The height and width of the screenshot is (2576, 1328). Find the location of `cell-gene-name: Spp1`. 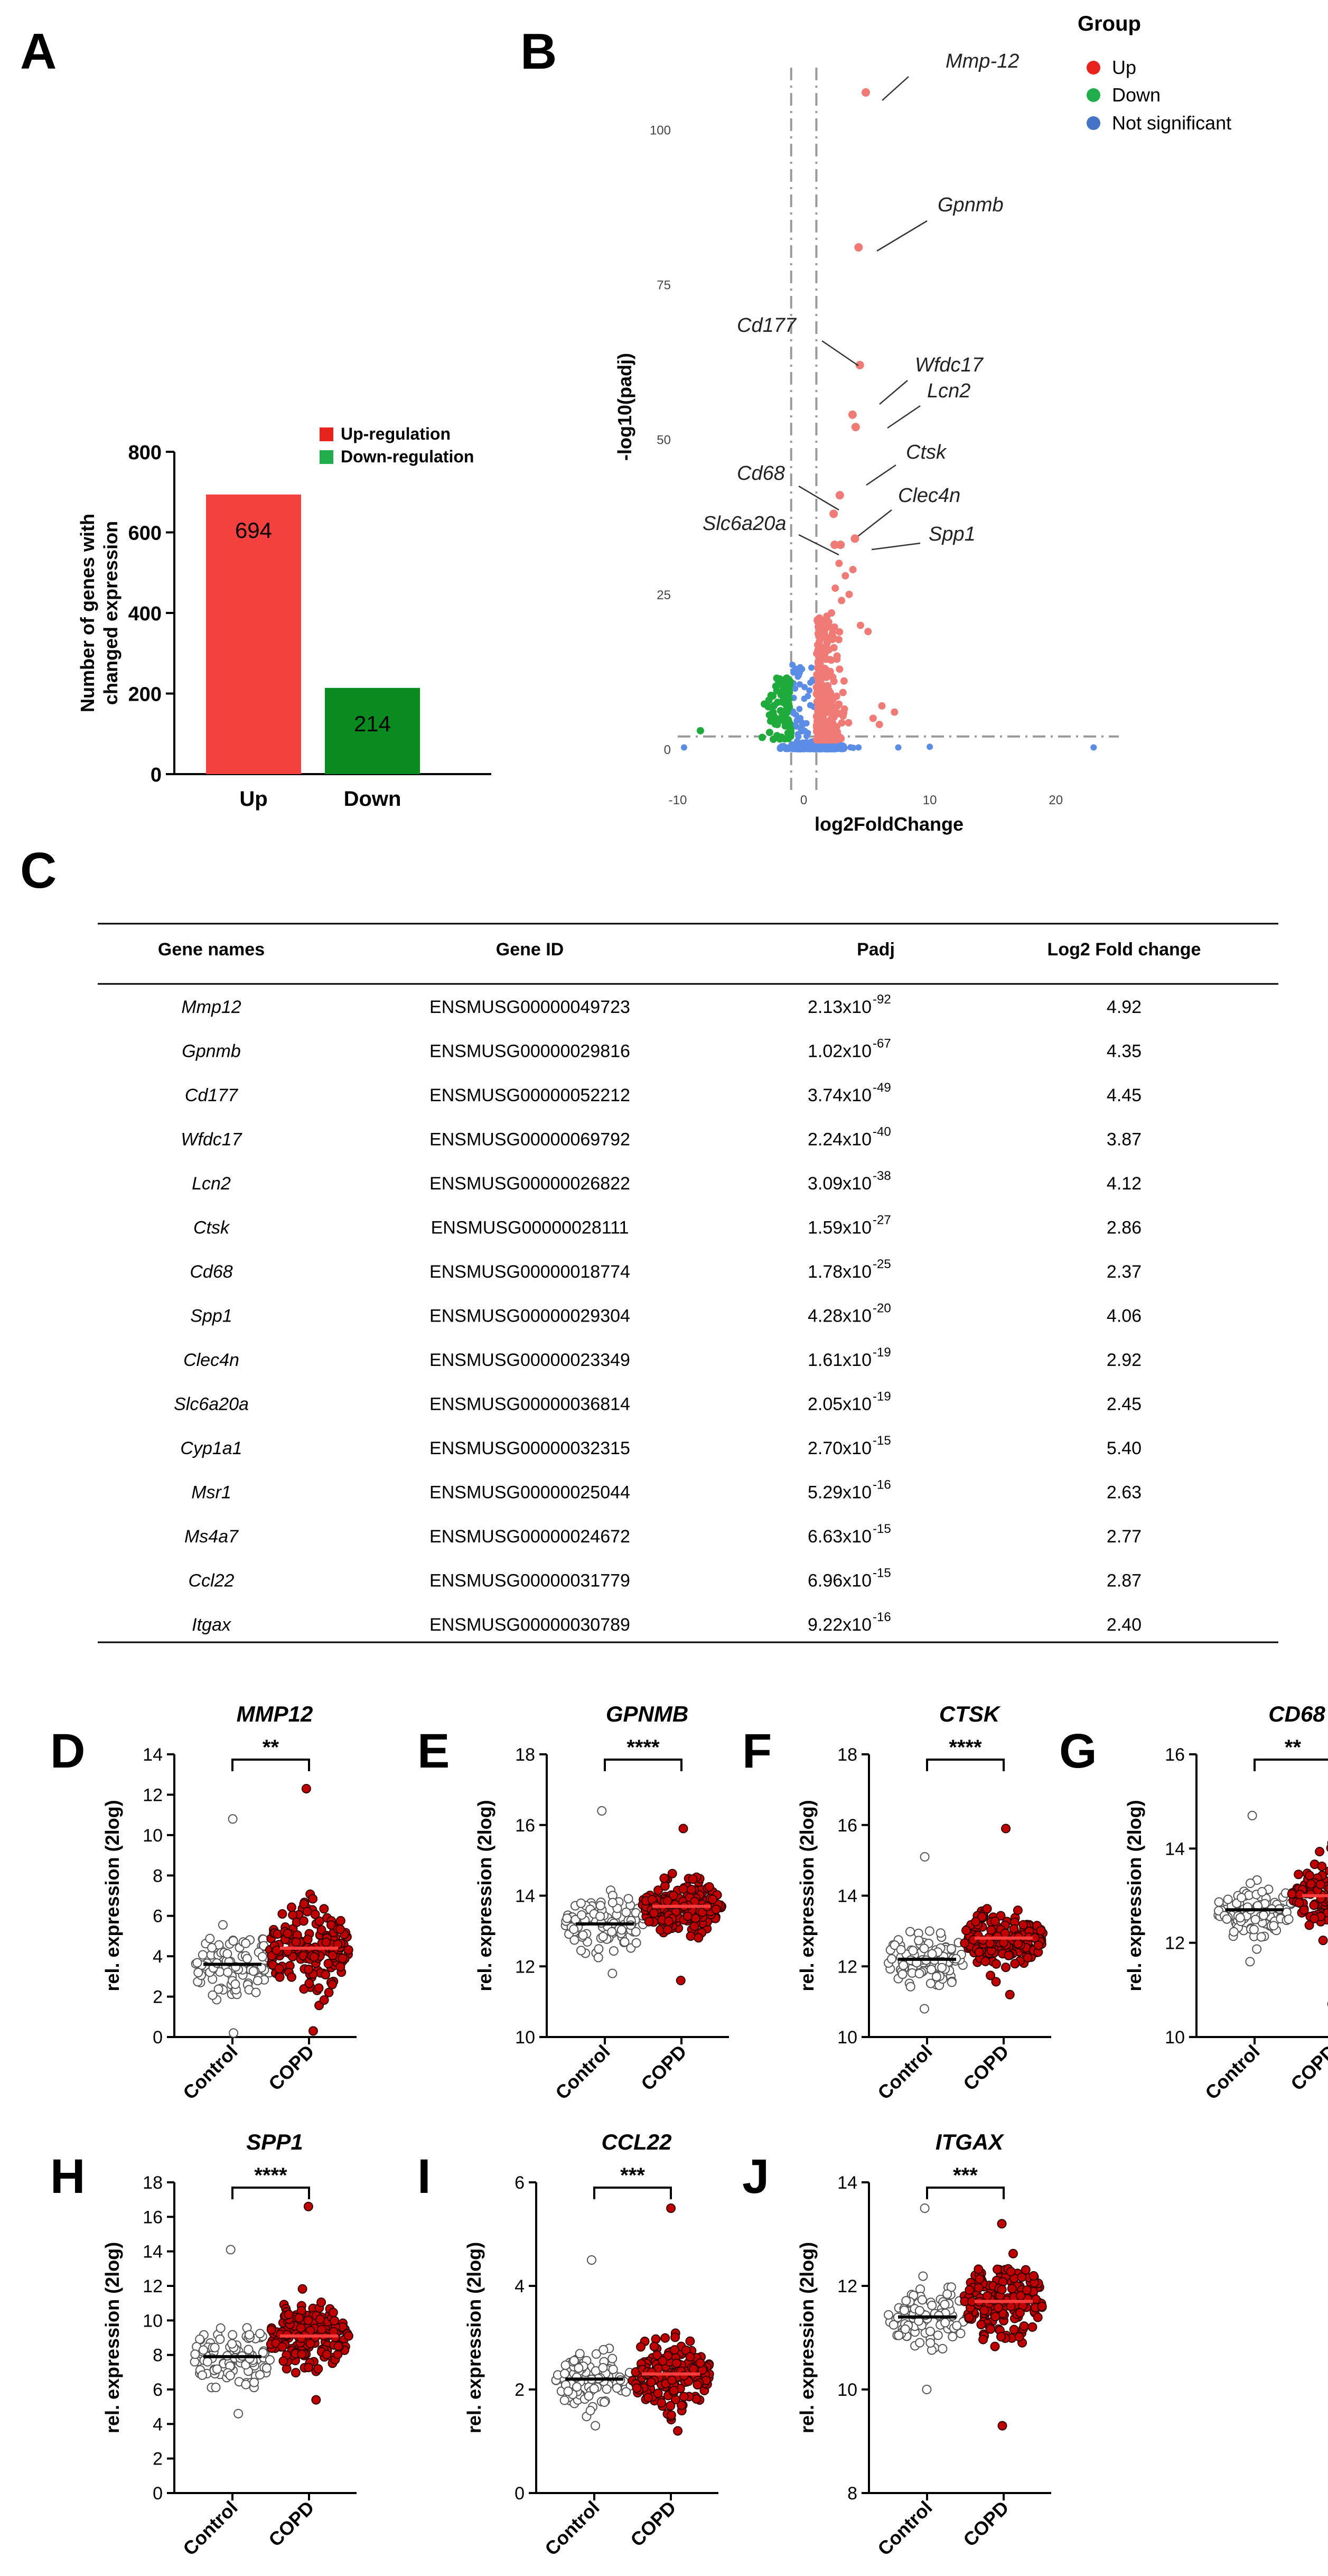

cell-gene-name: Spp1 is located at coordinates (211, 1316).